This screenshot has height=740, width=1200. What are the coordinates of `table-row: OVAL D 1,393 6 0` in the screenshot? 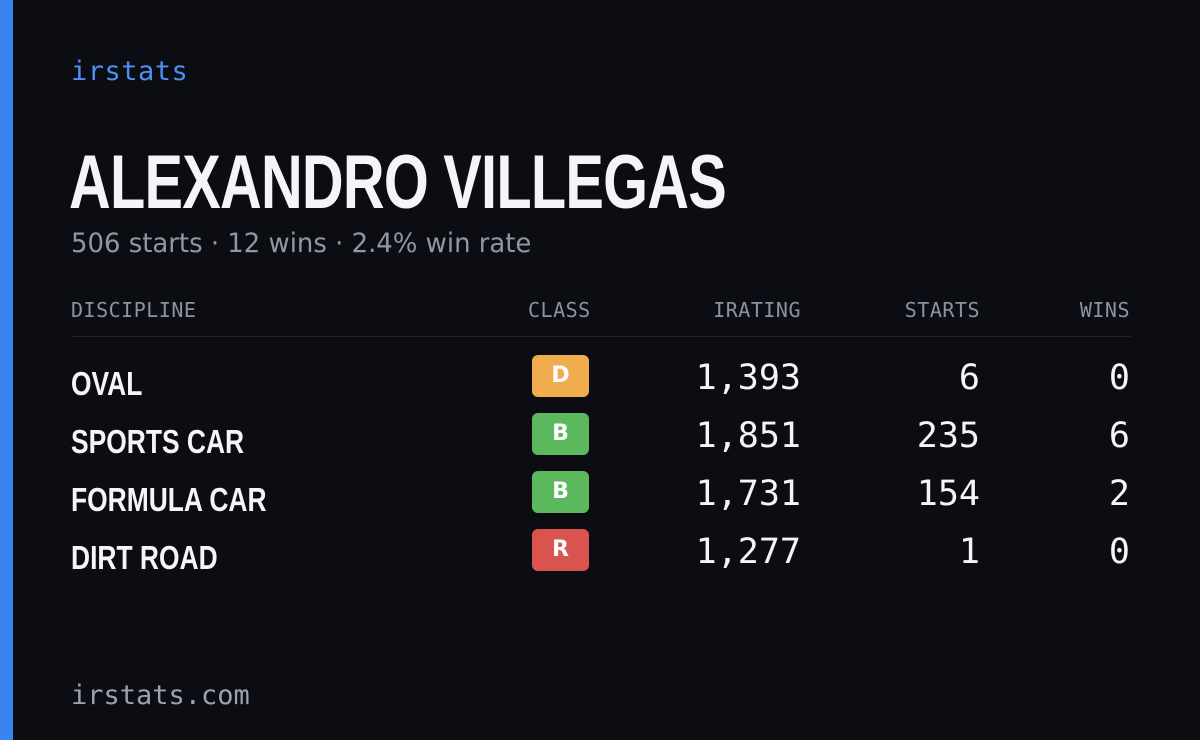 It's located at (601, 384).